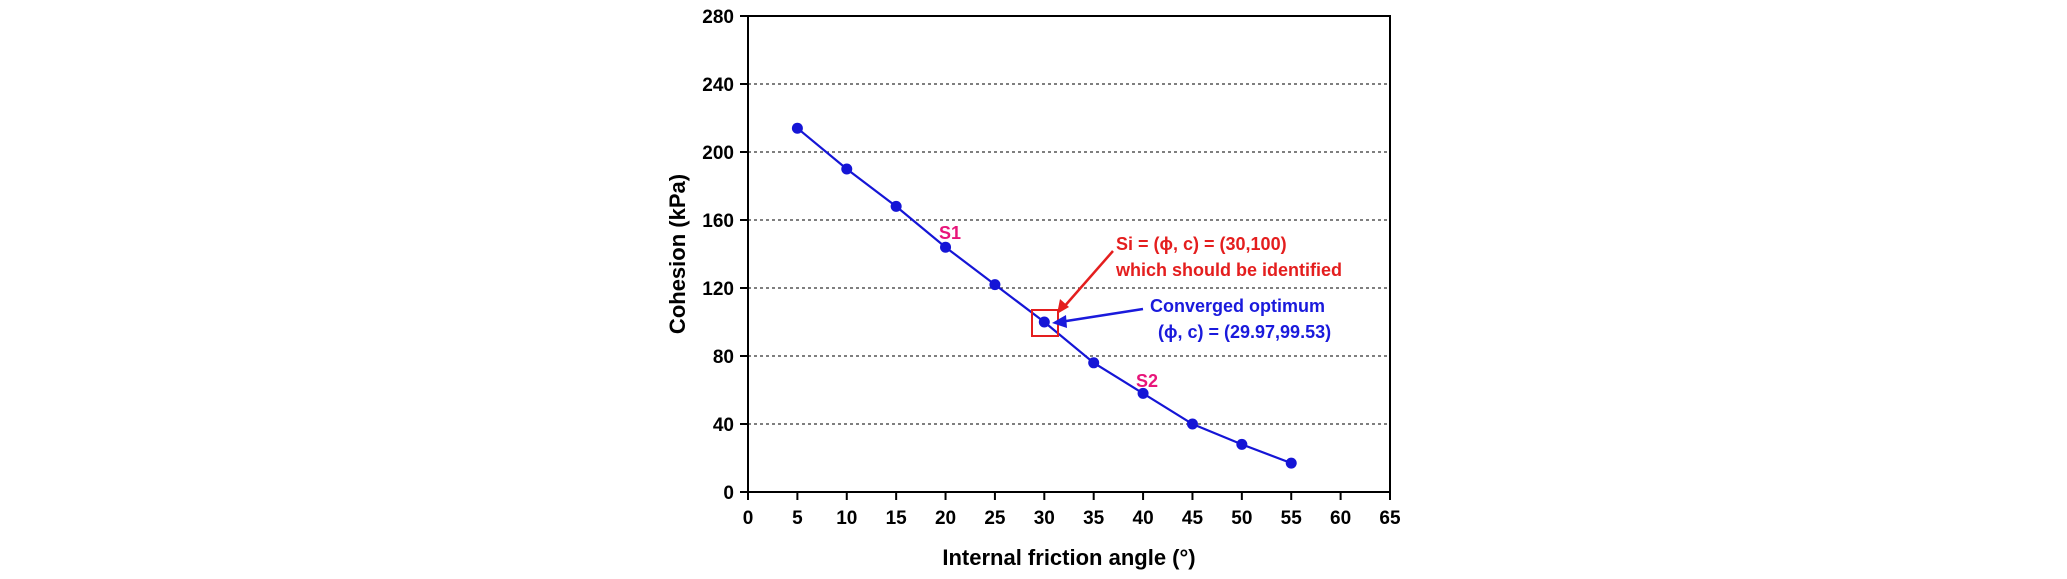 The image size is (2067, 579). I want to click on x-tick-label: 50, so click(1241, 518).